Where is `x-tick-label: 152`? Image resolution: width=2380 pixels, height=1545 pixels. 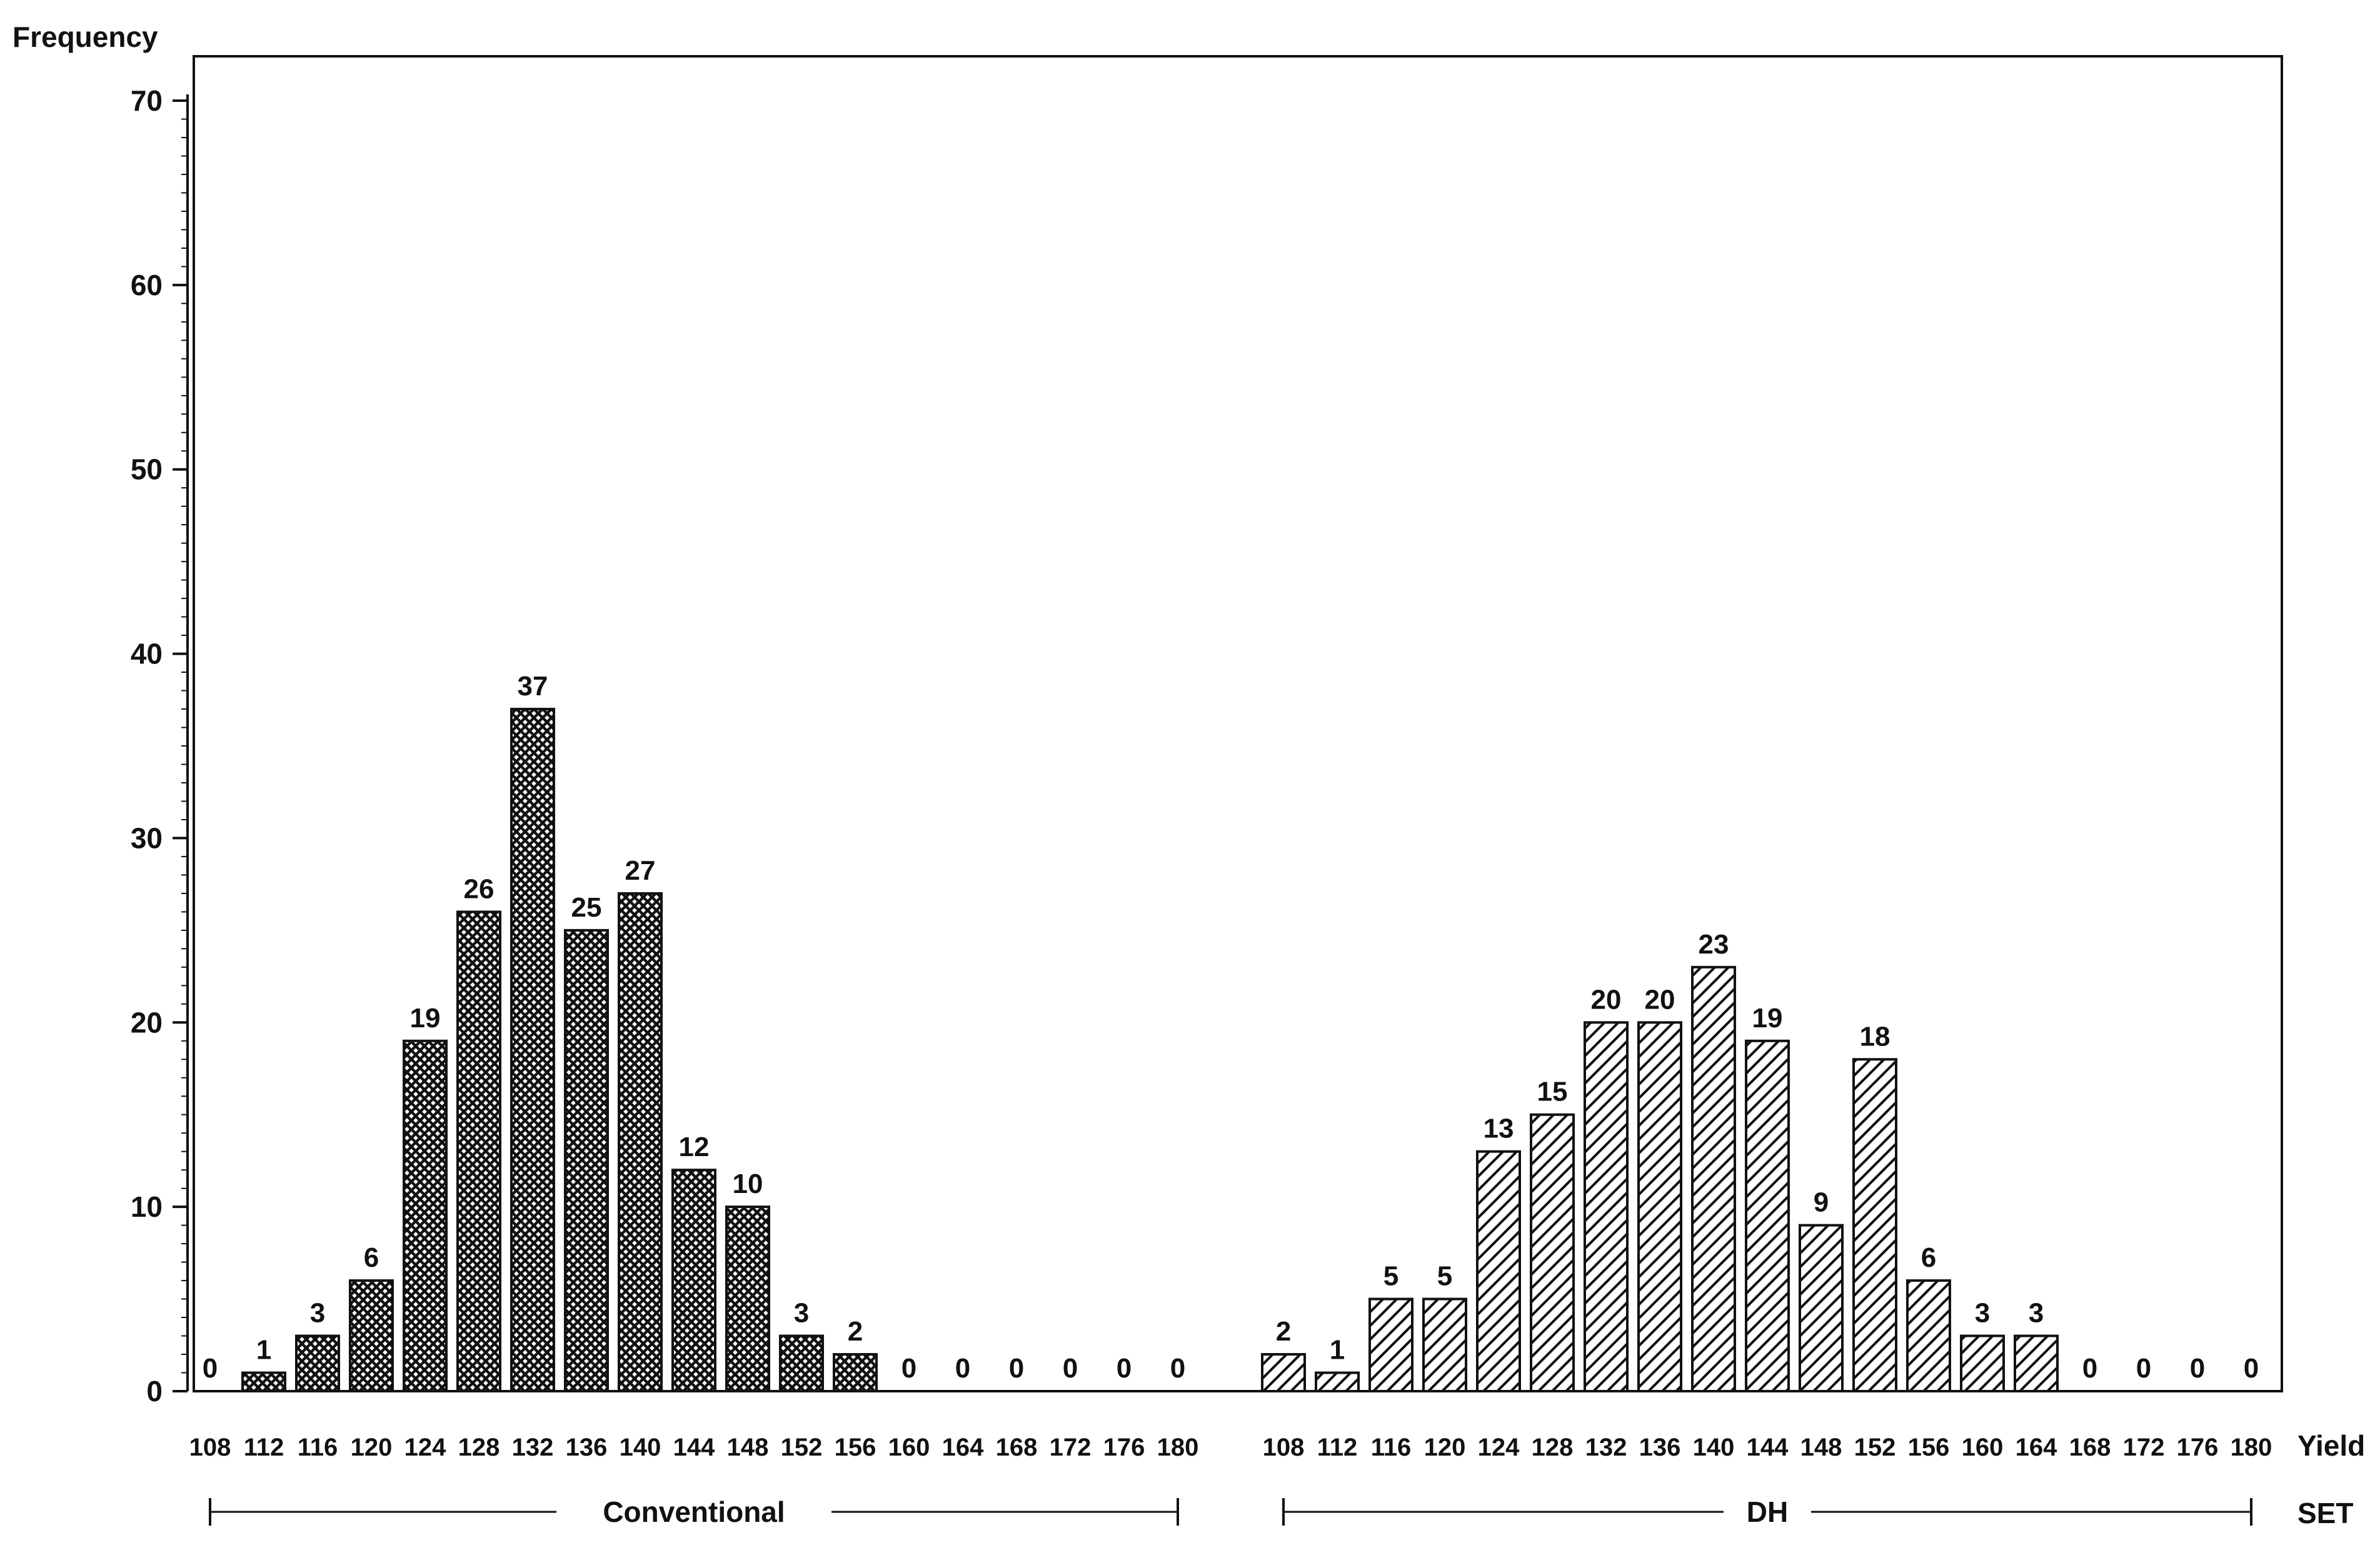
x-tick-label: 152 is located at coordinates (1875, 1448).